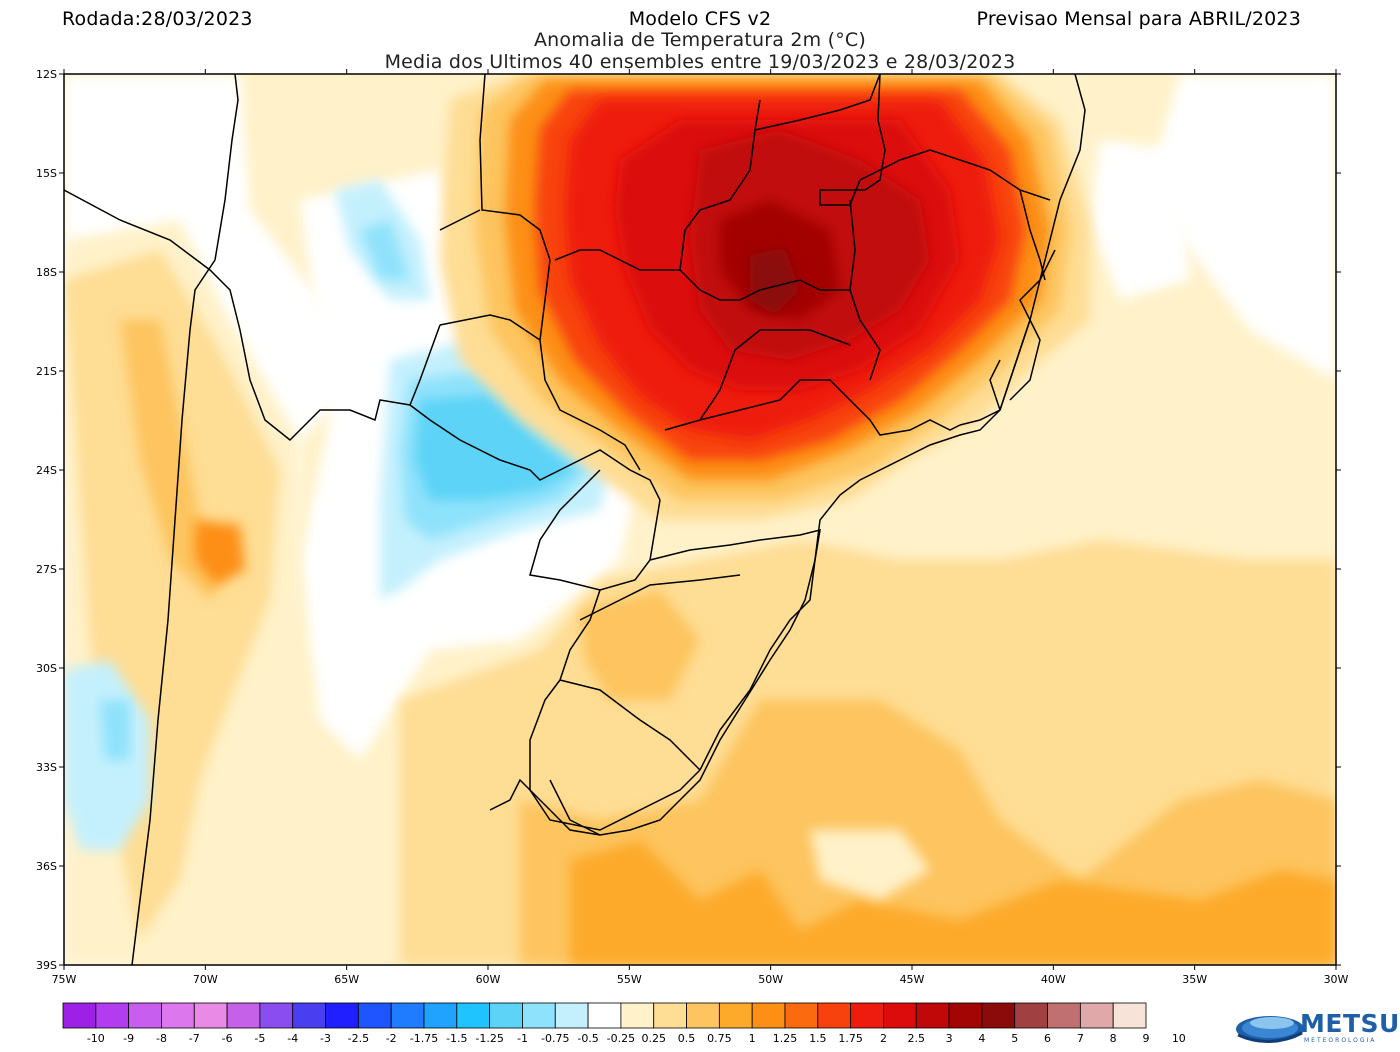 This screenshot has height=1052, width=1400. Describe the element at coordinates (555, 1038) in the screenshot. I see `legend-label: -0.75` at that location.